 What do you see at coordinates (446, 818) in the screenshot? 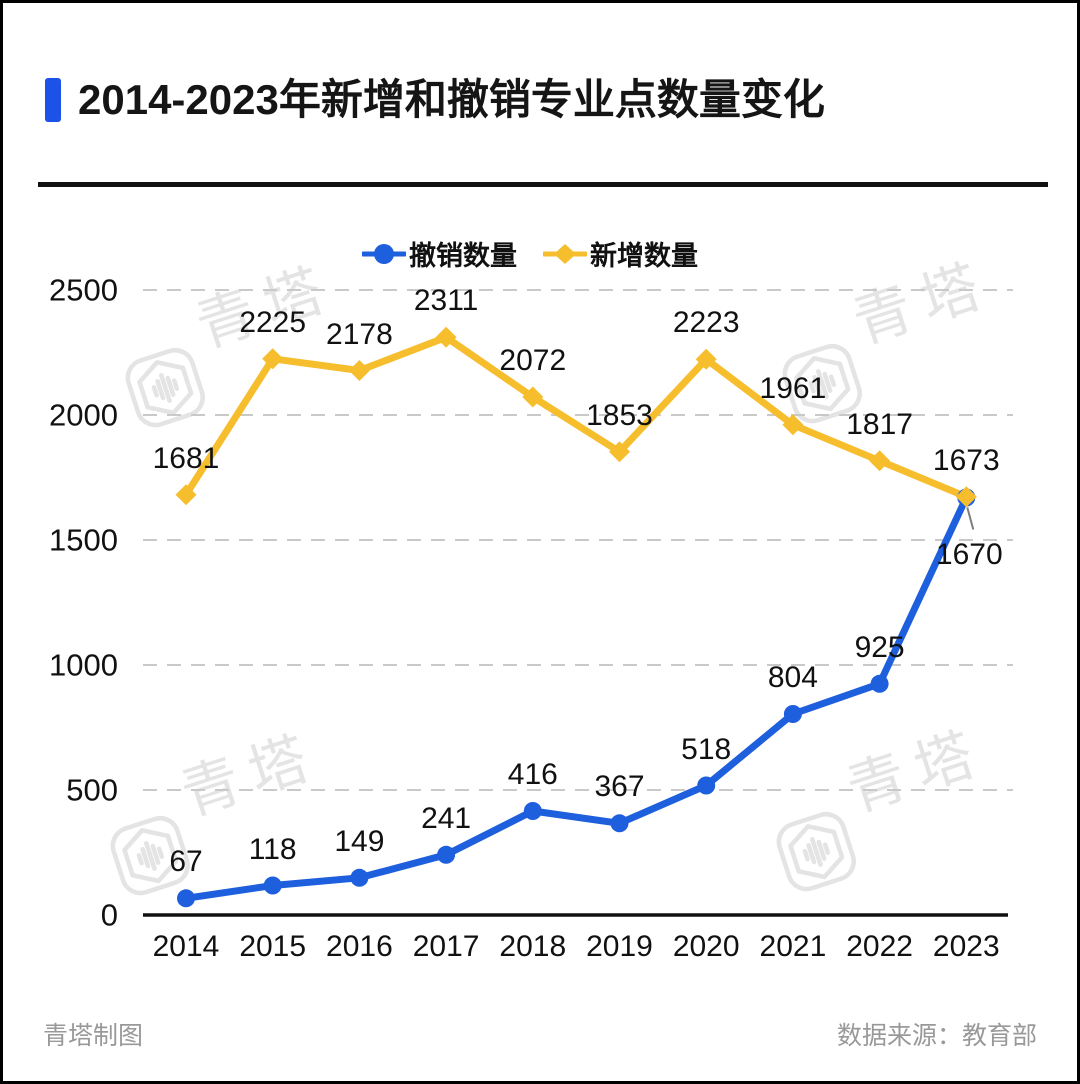
I see `revoked-data-label: 241` at bounding box center [446, 818].